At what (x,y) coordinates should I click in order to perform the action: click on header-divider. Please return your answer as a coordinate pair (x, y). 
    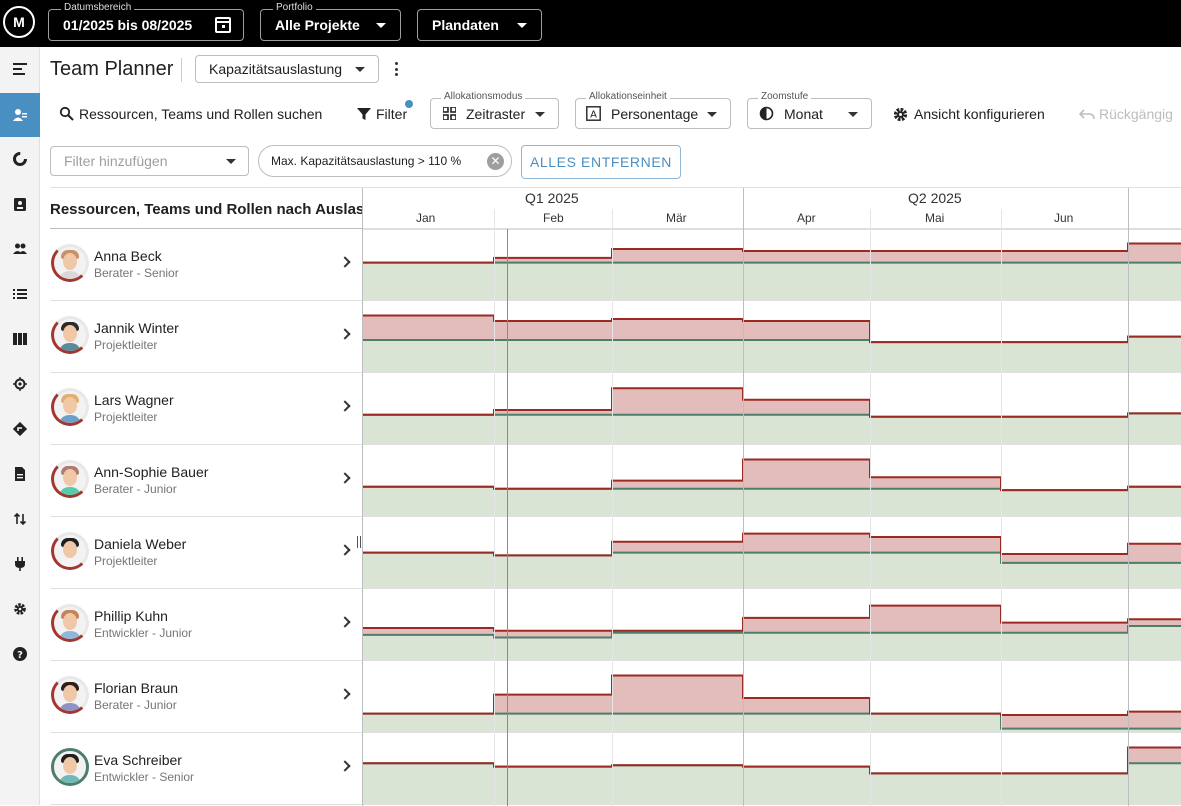
    Looking at the image, I should click on (181, 70).